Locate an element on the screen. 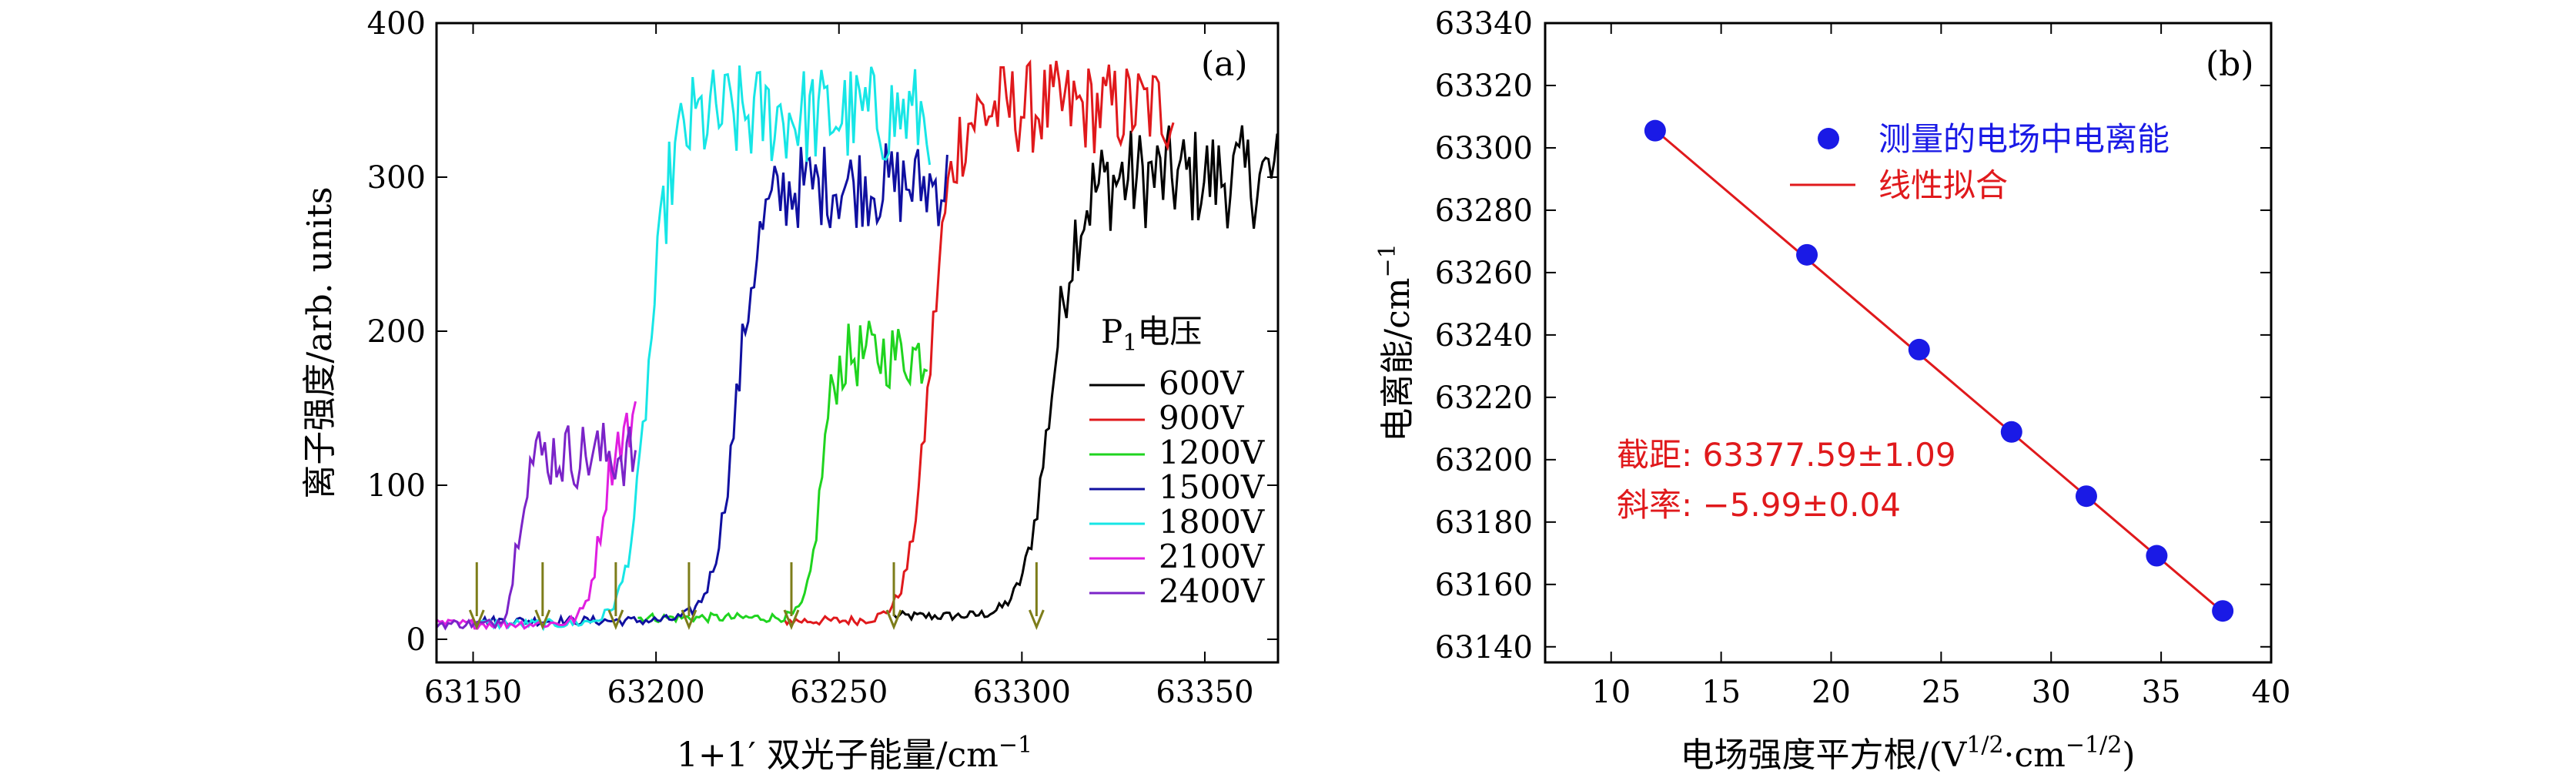 The width and height of the screenshot is (2576, 781). chart-b-x-tick-label: 35 is located at coordinates (2161, 693).